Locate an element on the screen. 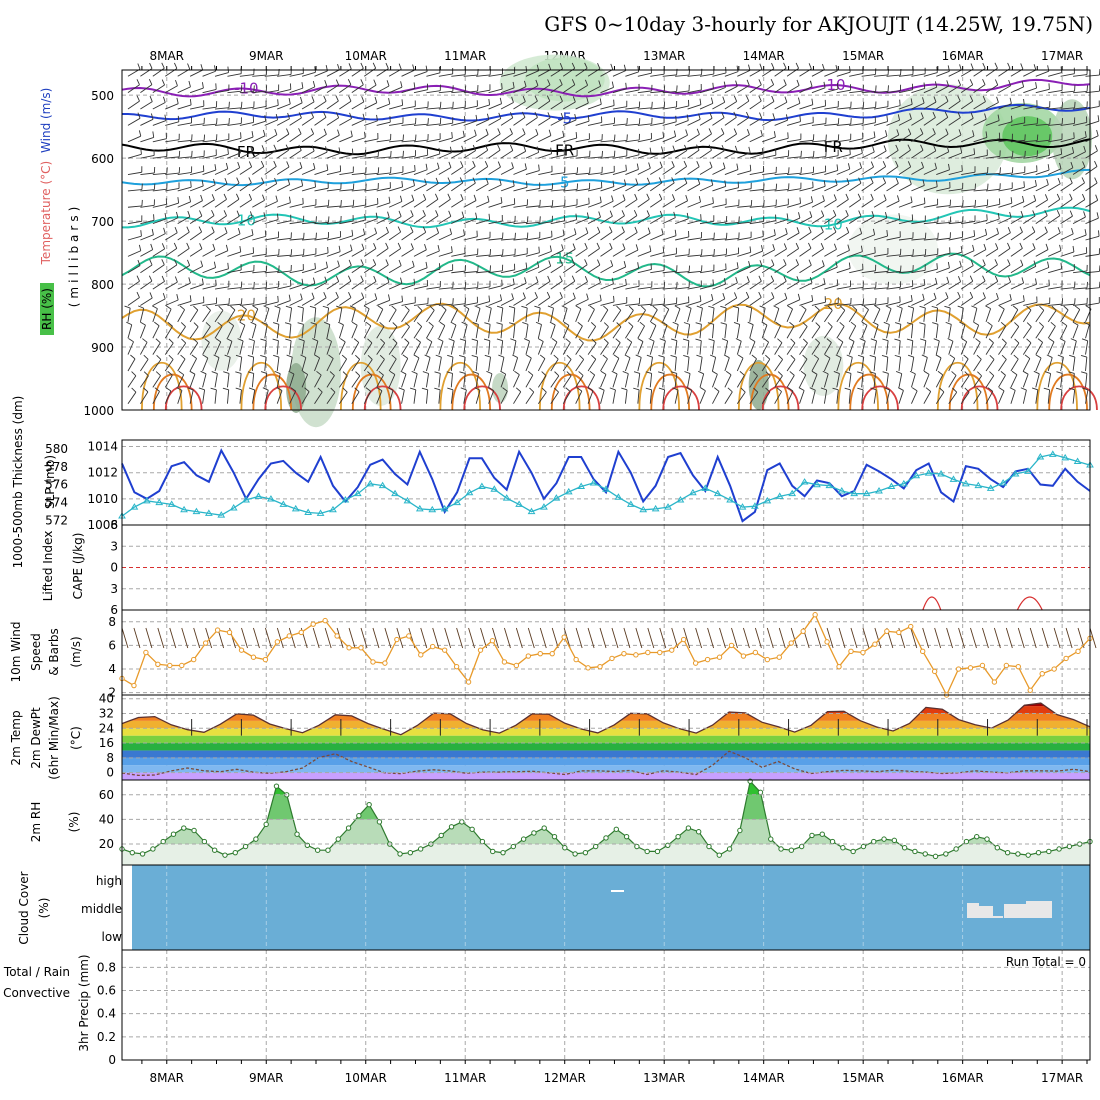 The height and width of the screenshot is (1100, 1100). rh2m-ylabel: 2m RH is located at coordinates (36, 822).